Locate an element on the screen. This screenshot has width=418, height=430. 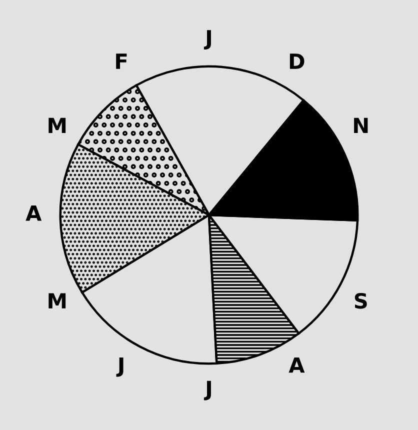
text: S is located at coordinates (360, 300).